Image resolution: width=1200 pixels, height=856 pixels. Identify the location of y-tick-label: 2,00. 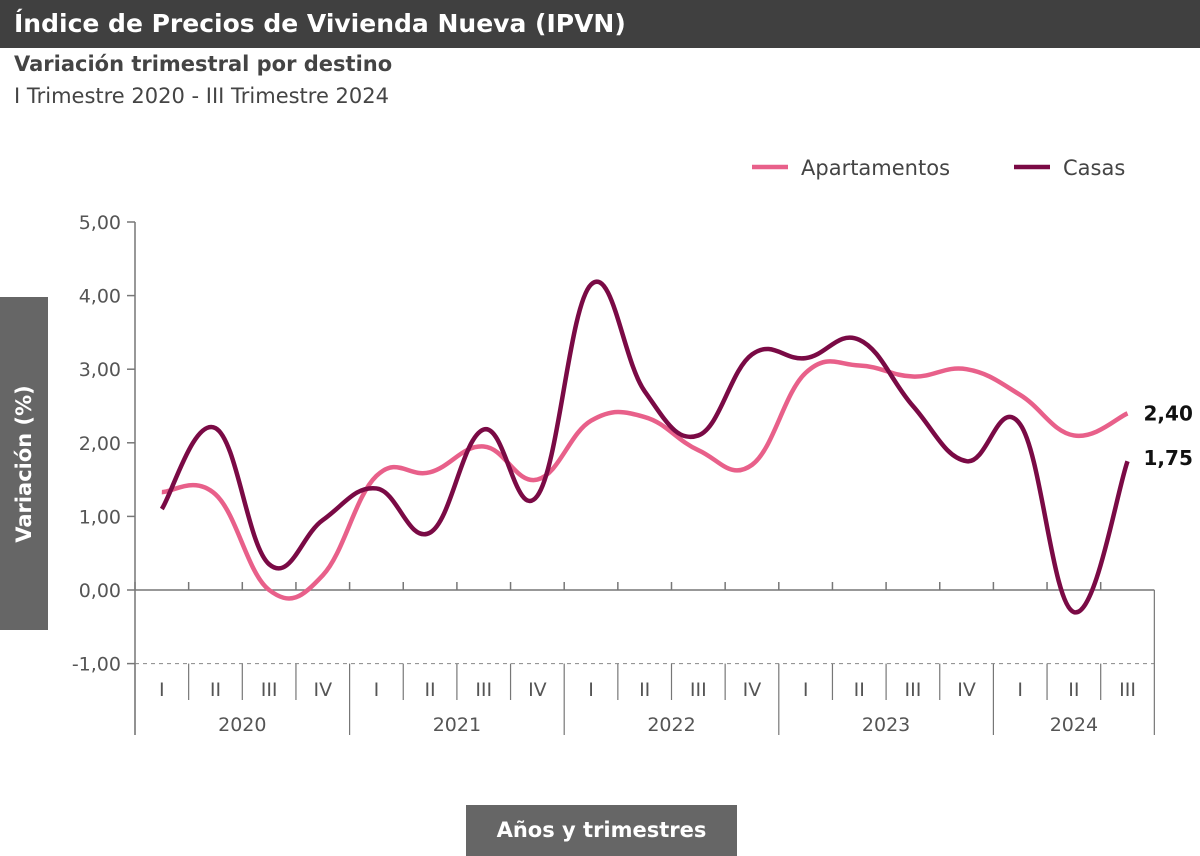
(100, 444).